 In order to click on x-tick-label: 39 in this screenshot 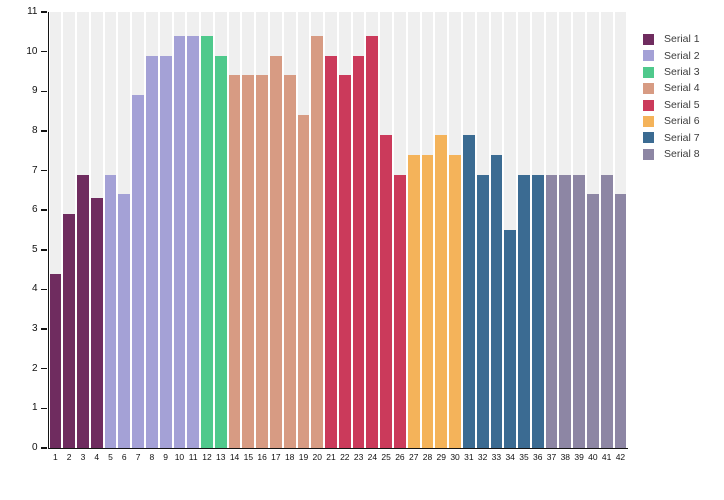, I will do `click(579, 457)`.